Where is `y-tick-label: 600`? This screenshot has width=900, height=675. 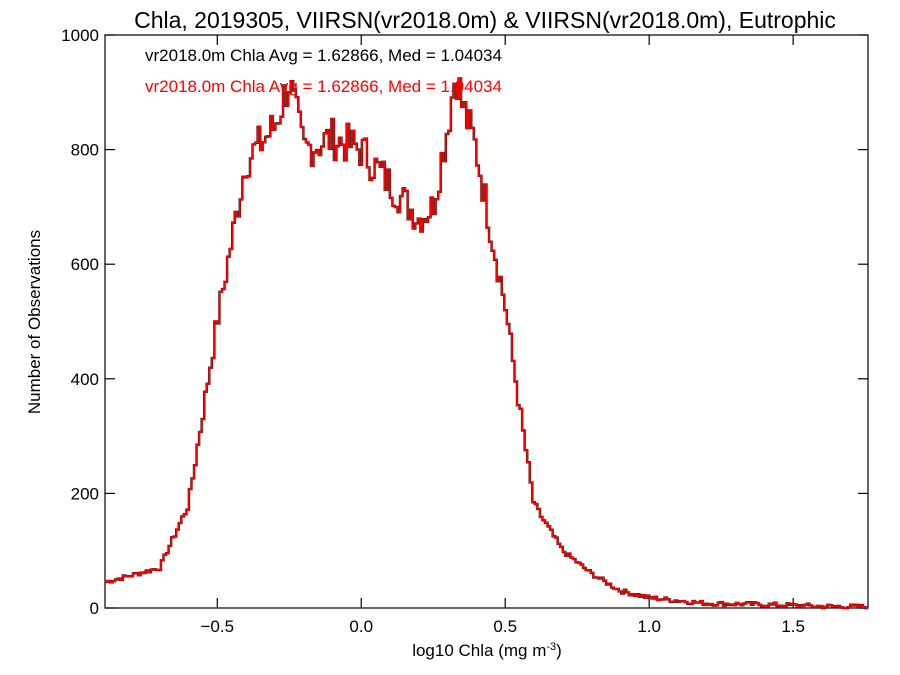 y-tick-label: 600 is located at coordinates (85, 264).